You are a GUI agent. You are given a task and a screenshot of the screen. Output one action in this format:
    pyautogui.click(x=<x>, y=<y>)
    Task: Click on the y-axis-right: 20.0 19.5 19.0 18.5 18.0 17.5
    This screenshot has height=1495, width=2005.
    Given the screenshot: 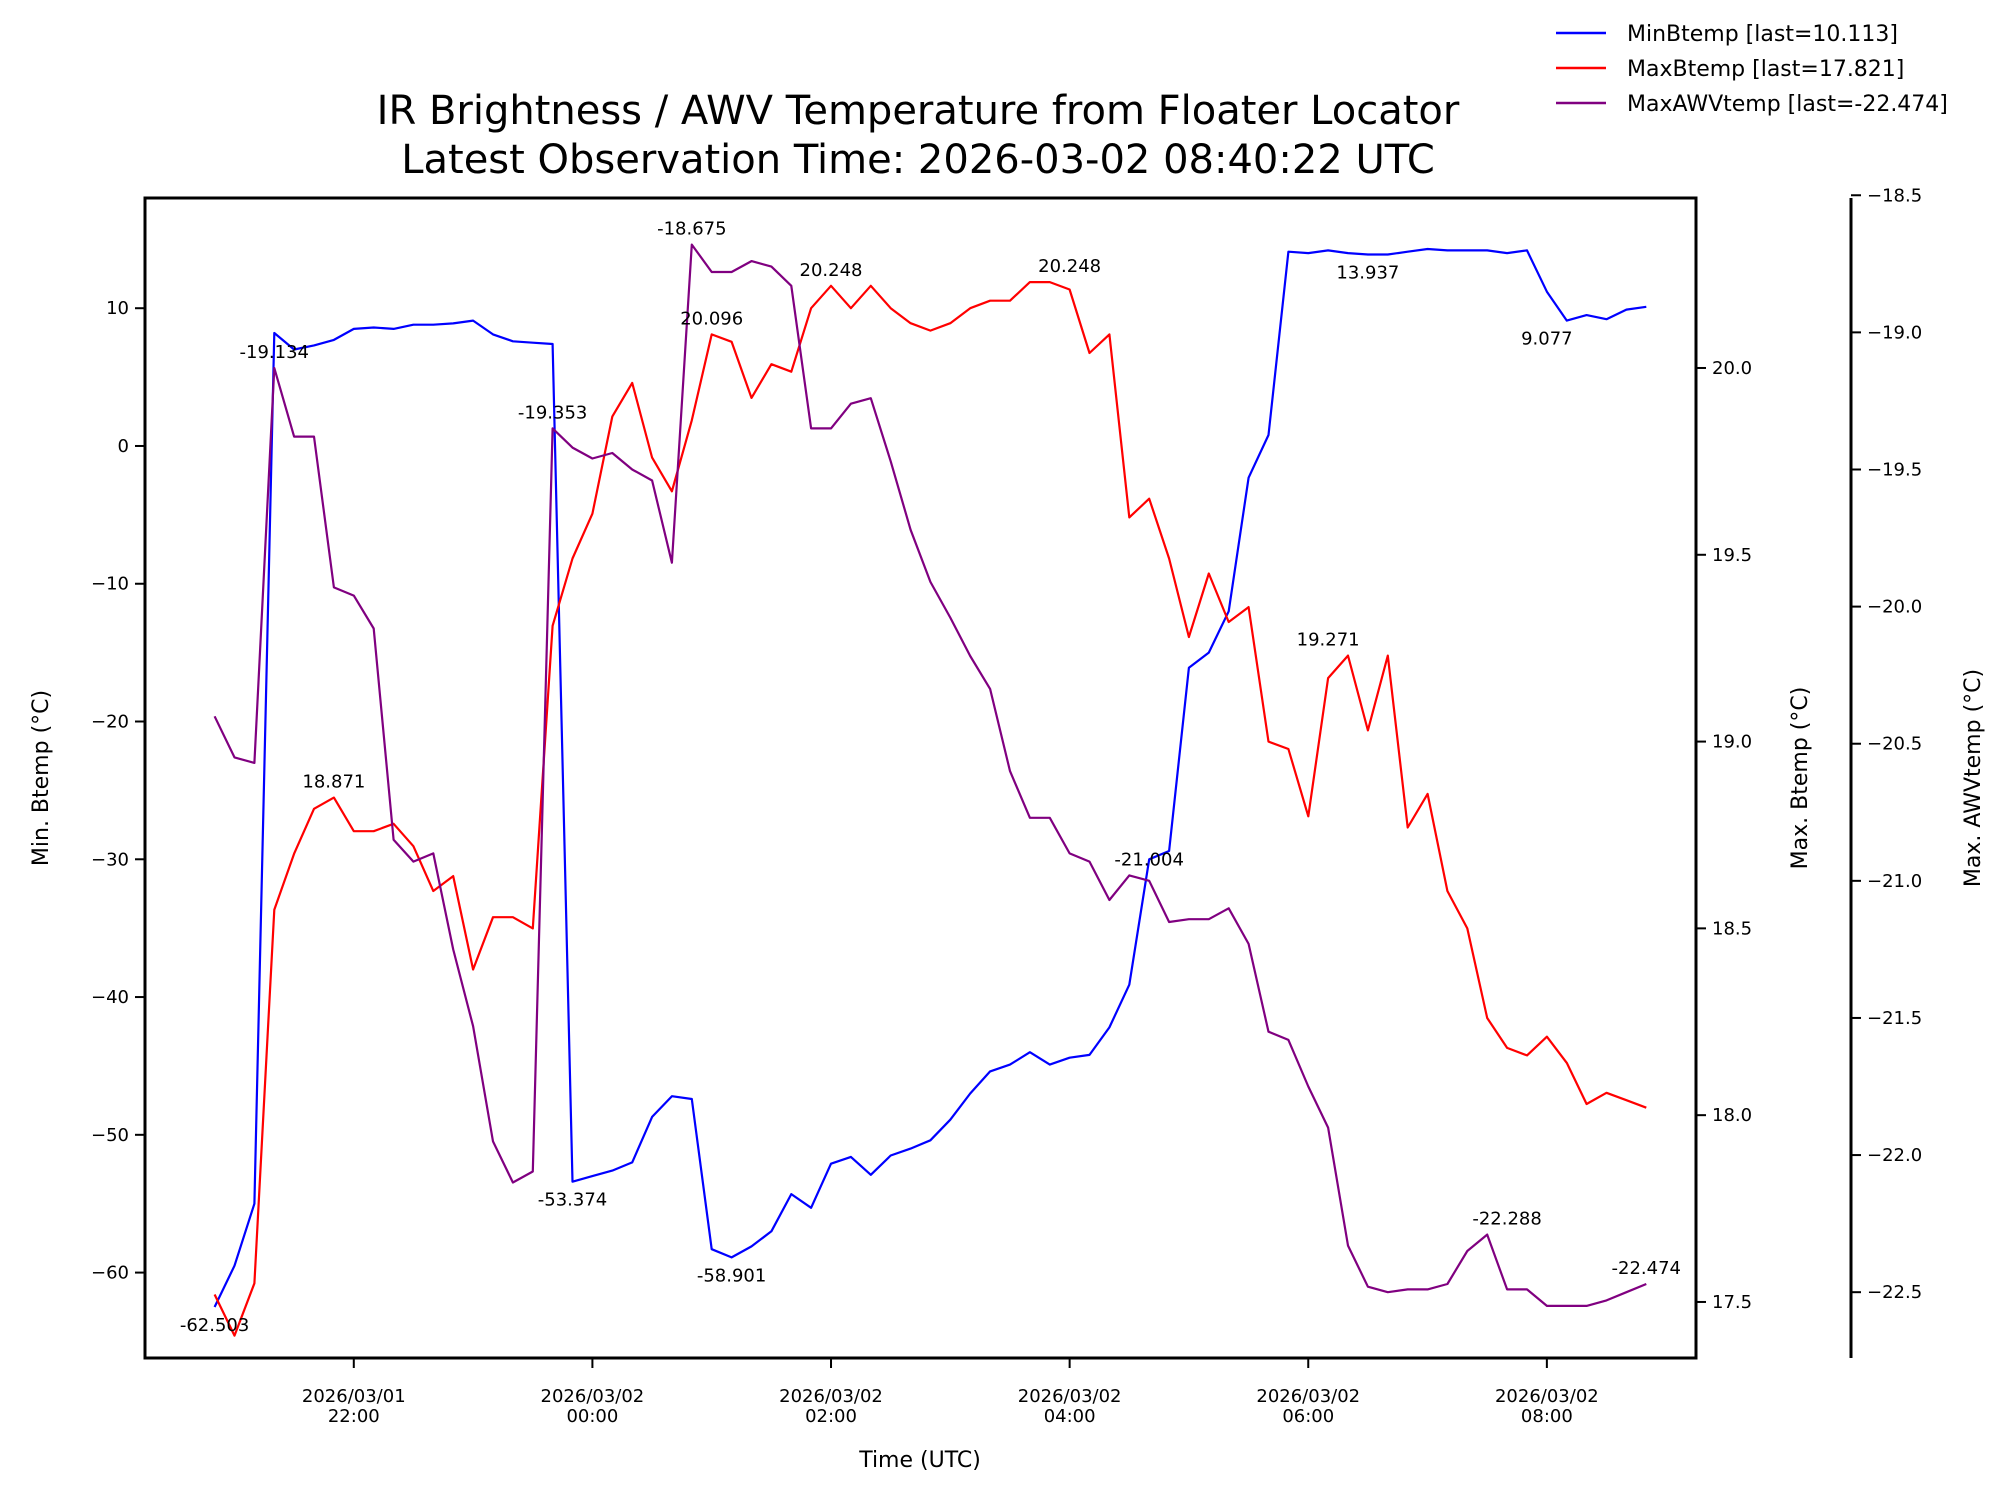 What is the action you would take?
    pyautogui.click(x=1724, y=835)
    